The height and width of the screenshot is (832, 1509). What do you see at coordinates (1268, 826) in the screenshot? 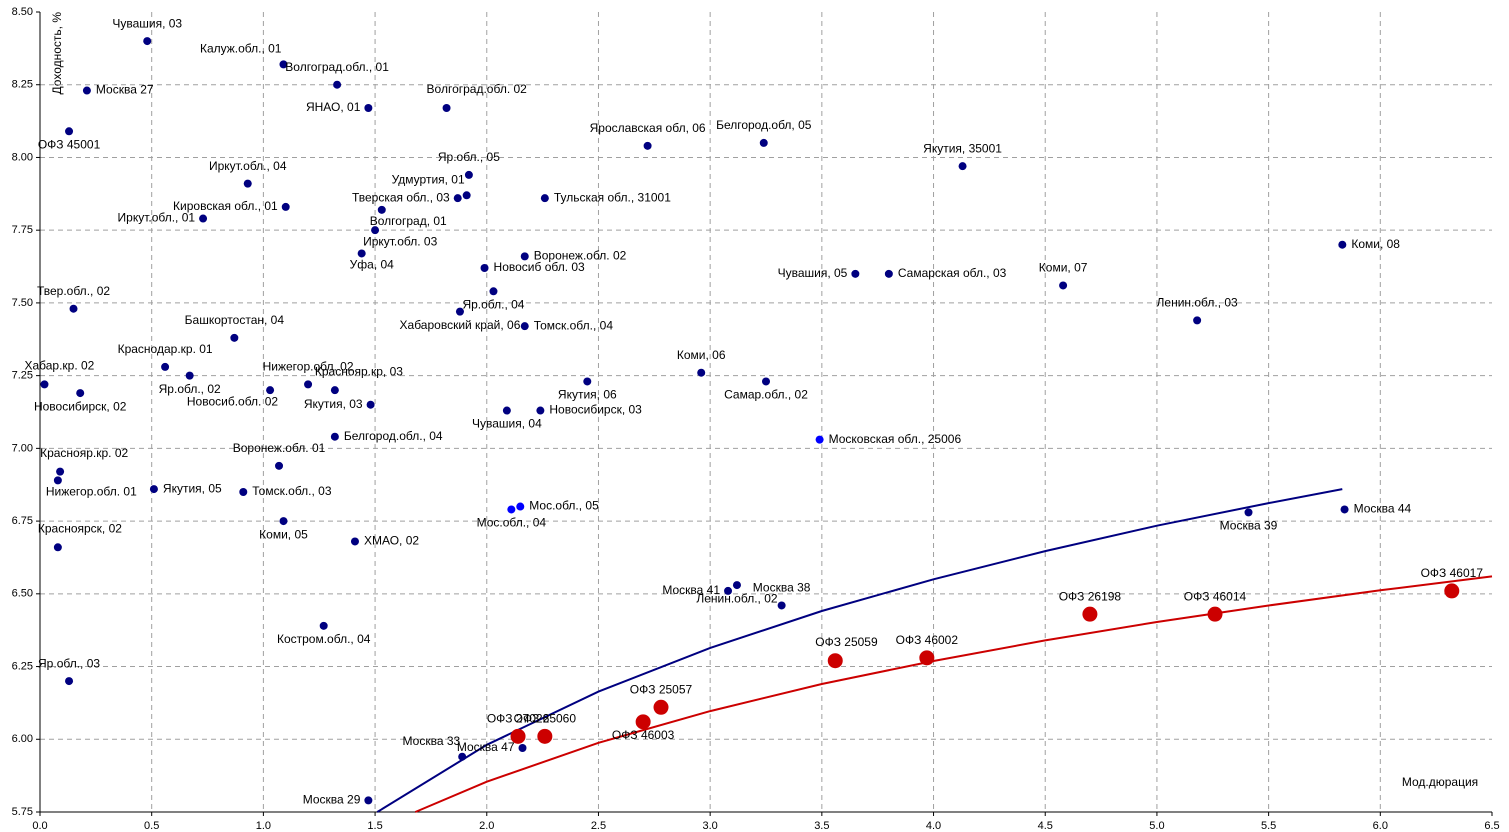
I see `x-tick-label: 5.5` at bounding box center [1268, 826].